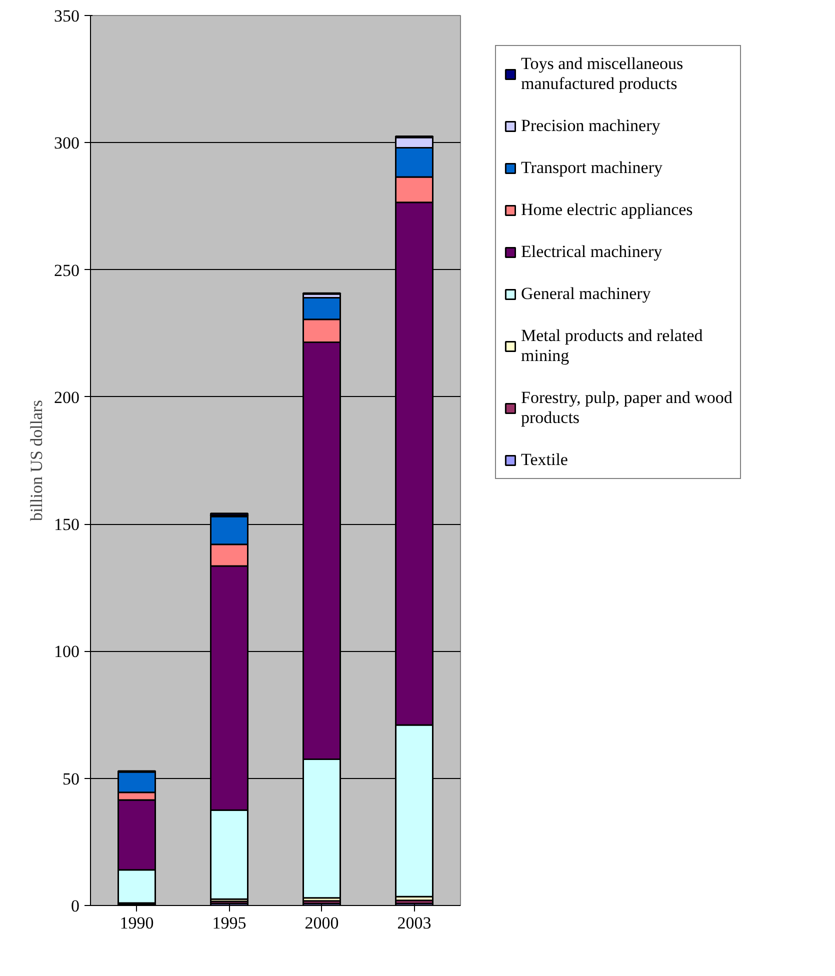 This screenshot has height=976, width=835. Describe the element at coordinates (229, 923) in the screenshot. I see `x-tick-label: 1995` at that location.